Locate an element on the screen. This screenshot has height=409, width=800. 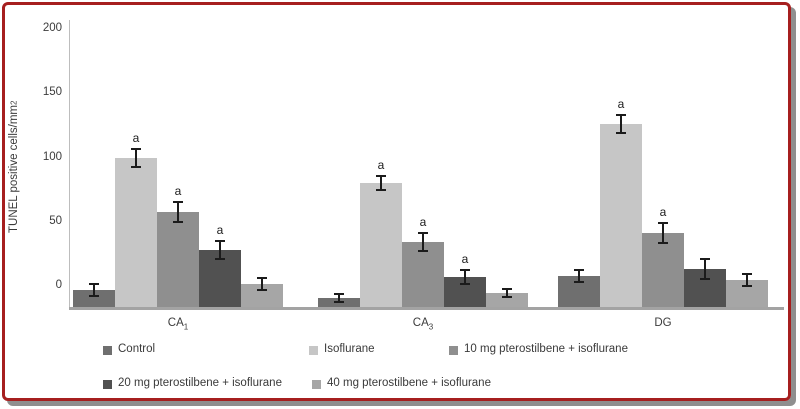
legend-label: 10 mg pterostilbene + isoflurane is located at coordinates (546, 349).